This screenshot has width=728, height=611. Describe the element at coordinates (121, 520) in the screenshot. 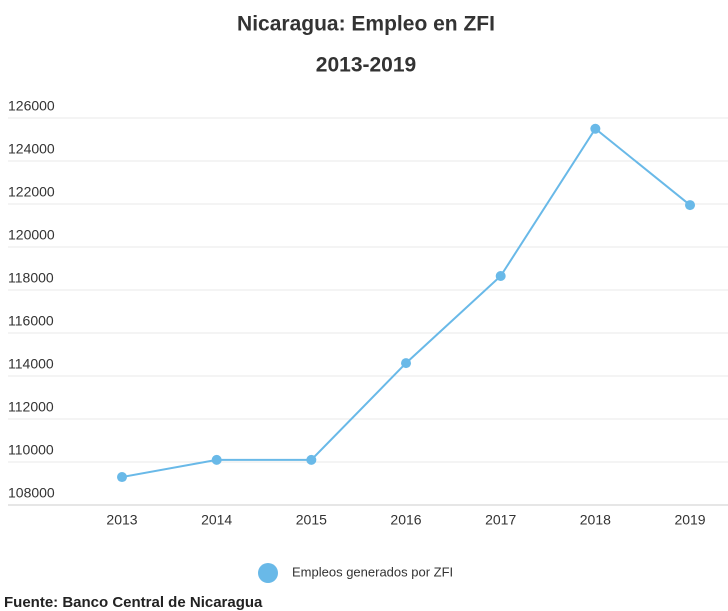

I see `x-tick-label: 2013` at that location.